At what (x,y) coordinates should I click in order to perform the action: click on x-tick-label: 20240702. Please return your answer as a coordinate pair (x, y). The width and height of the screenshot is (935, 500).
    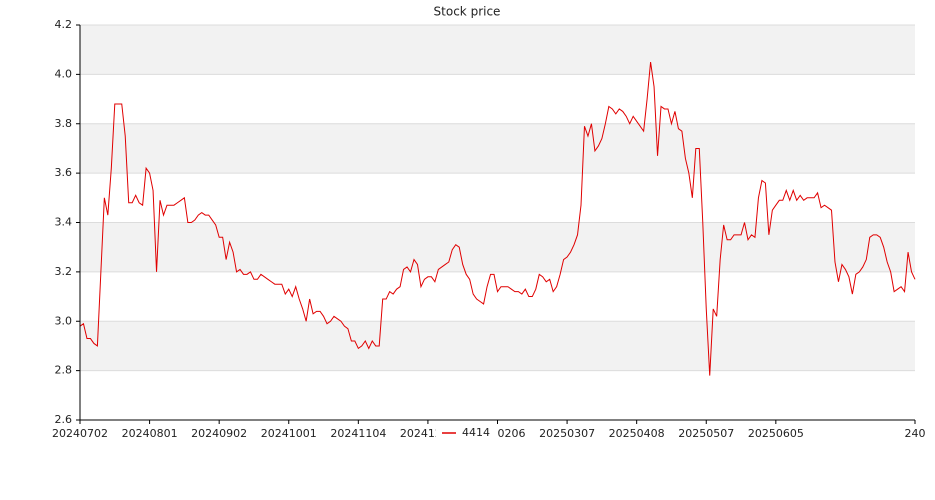
    Looking at the image, I should click on (80, 433).